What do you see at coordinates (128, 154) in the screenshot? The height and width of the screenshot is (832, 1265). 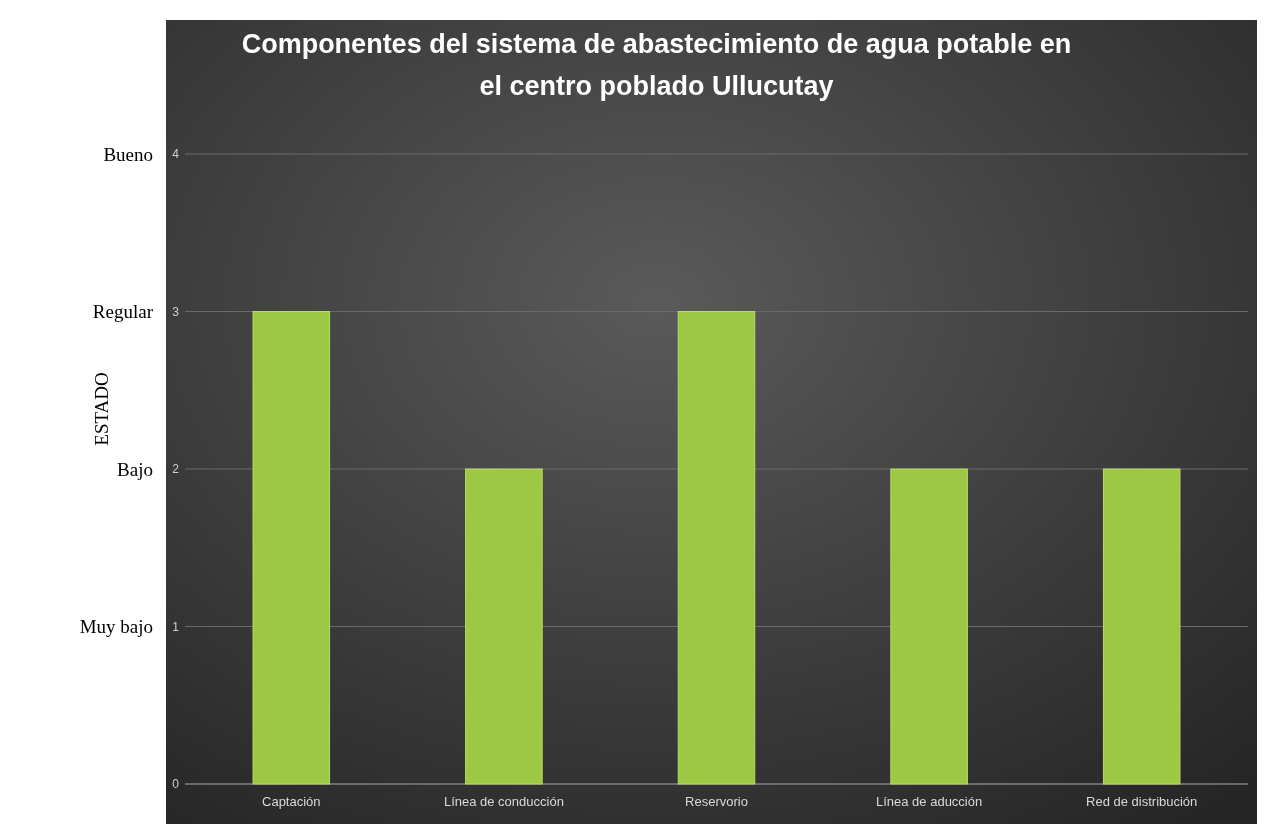 I see `text: Bueno` at bounding box center [128, 154].